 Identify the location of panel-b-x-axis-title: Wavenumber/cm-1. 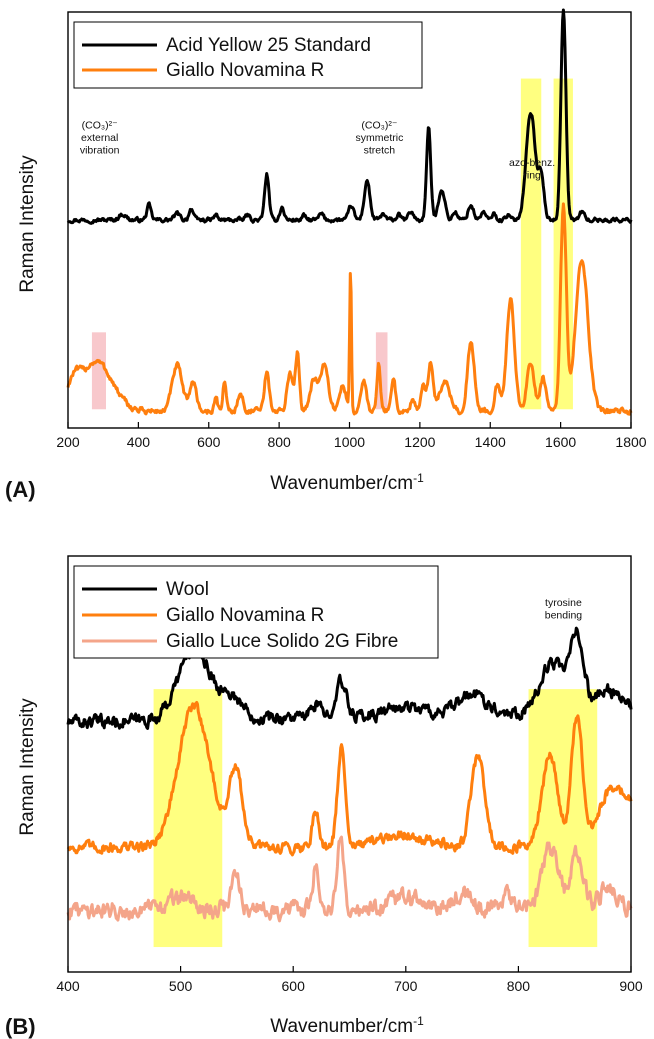
(347, 1025).